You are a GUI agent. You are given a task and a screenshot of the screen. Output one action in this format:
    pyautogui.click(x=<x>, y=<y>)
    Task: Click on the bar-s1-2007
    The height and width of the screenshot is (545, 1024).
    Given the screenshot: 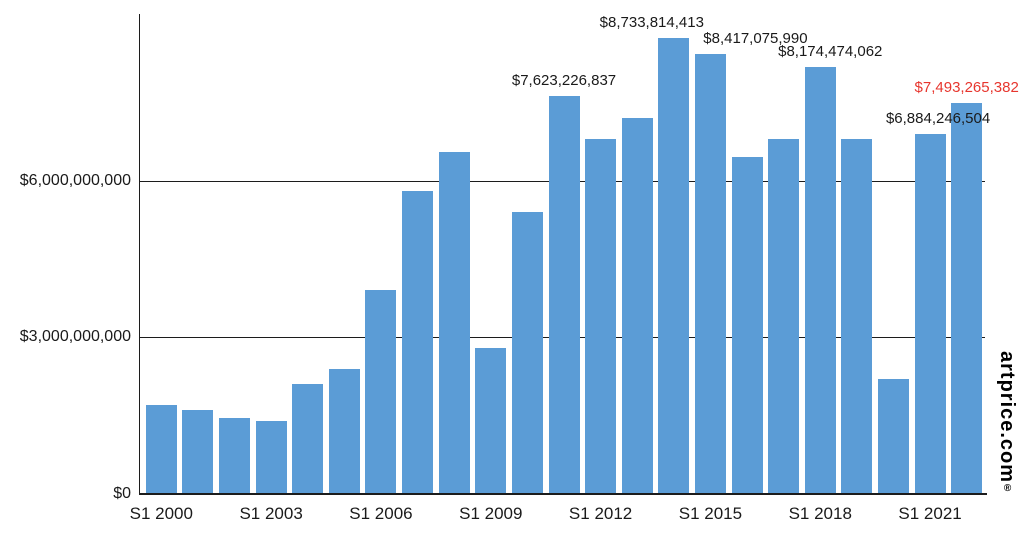 What is the action you would take?
    pyautogui.click(x=418, y=342)
    